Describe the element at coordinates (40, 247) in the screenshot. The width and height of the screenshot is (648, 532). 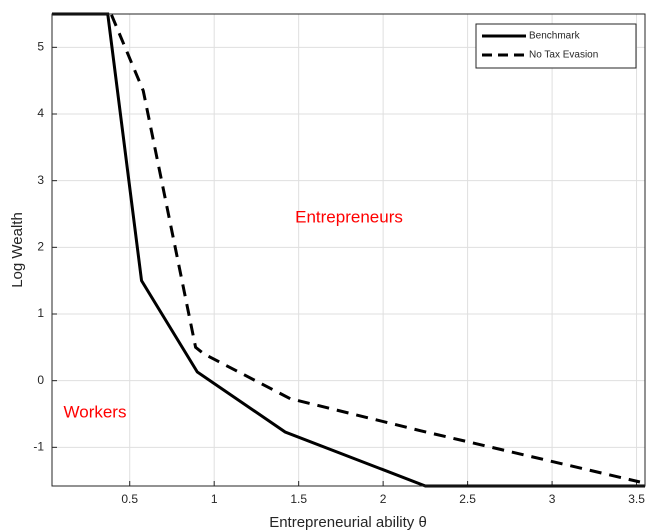
I see `y-tick-label: 2` at that location.